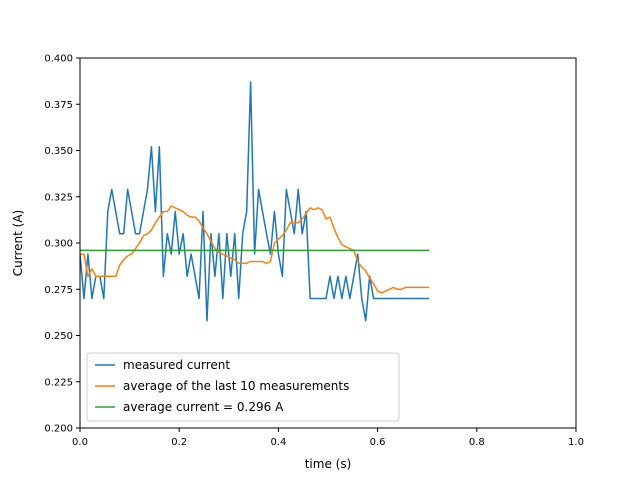 The width and height of the screenshot is (640, 480). What do you see at coordinates (328, 438) in the screenshot?
I see `x-axis: 0.0 0.2 0.4 0.6 0.8 1.0` at bounding box center [328, 438].